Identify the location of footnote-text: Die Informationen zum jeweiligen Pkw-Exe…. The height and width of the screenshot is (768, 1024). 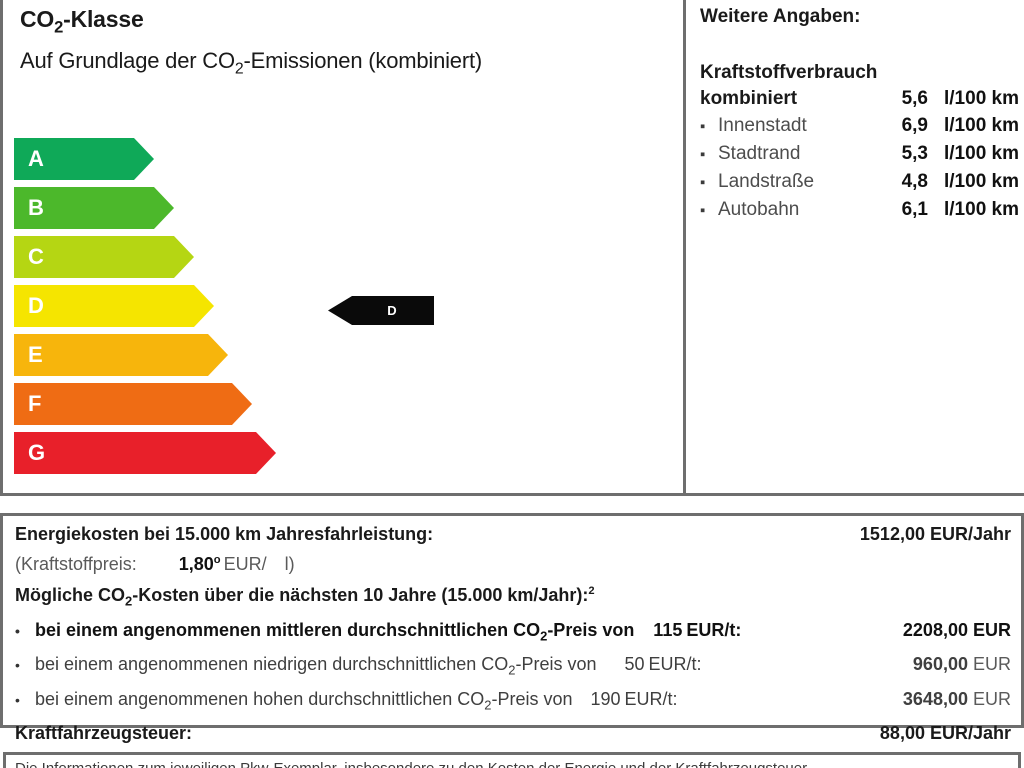
(512, 764).